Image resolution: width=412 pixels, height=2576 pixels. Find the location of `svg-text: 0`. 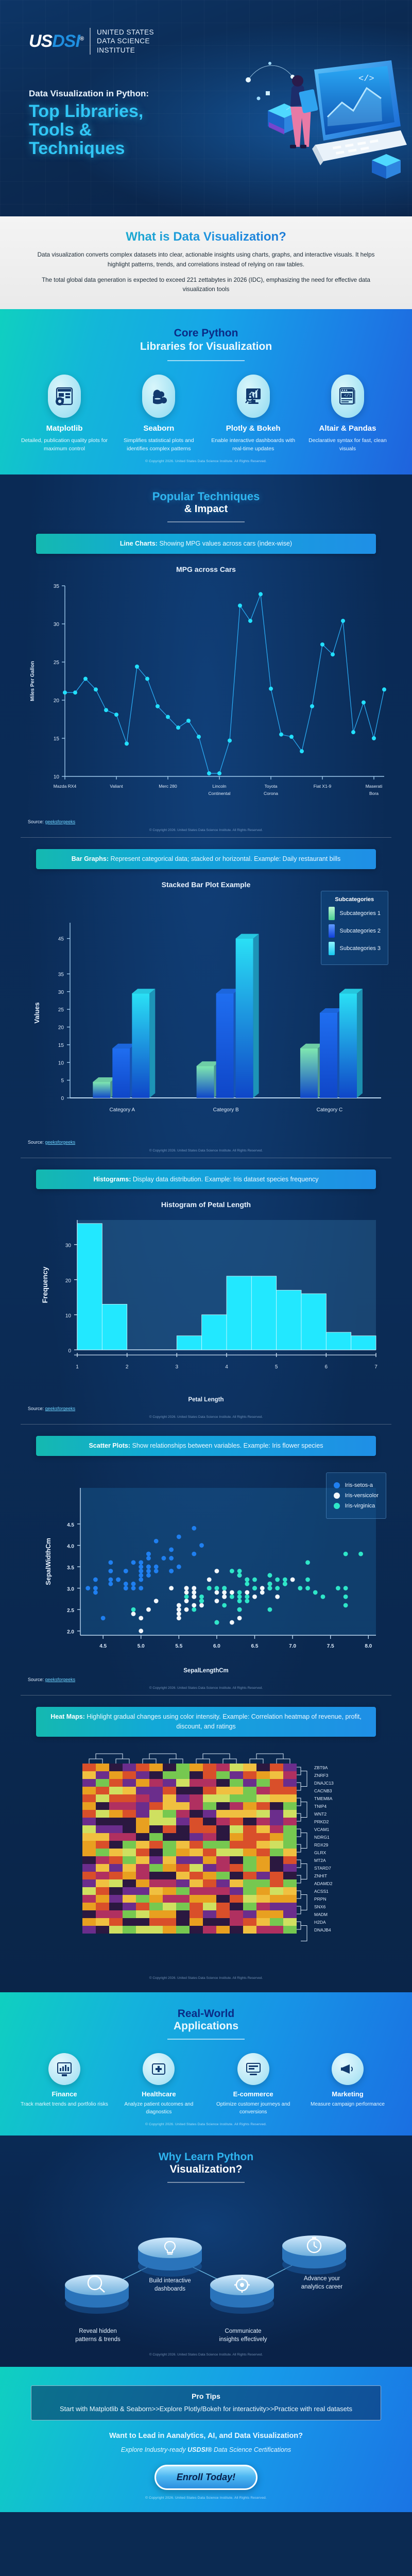

svg-text: 0 is located at coordinates (69, 1351).